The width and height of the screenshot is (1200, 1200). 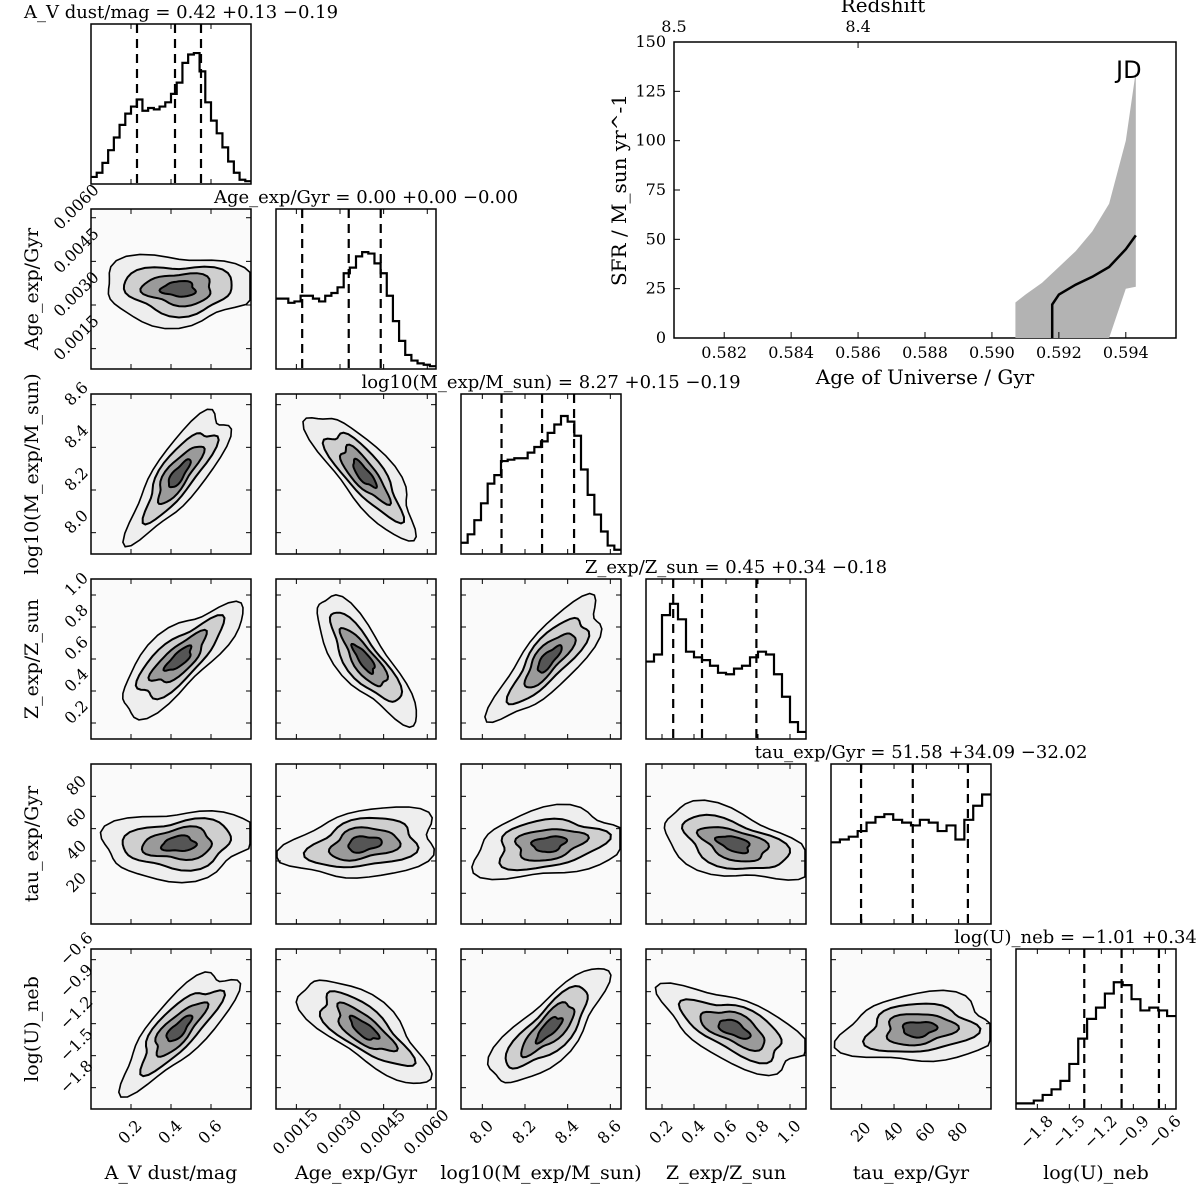 I want to click on sfh-x-tick-label: 0.588, so click(x=925, y=352).